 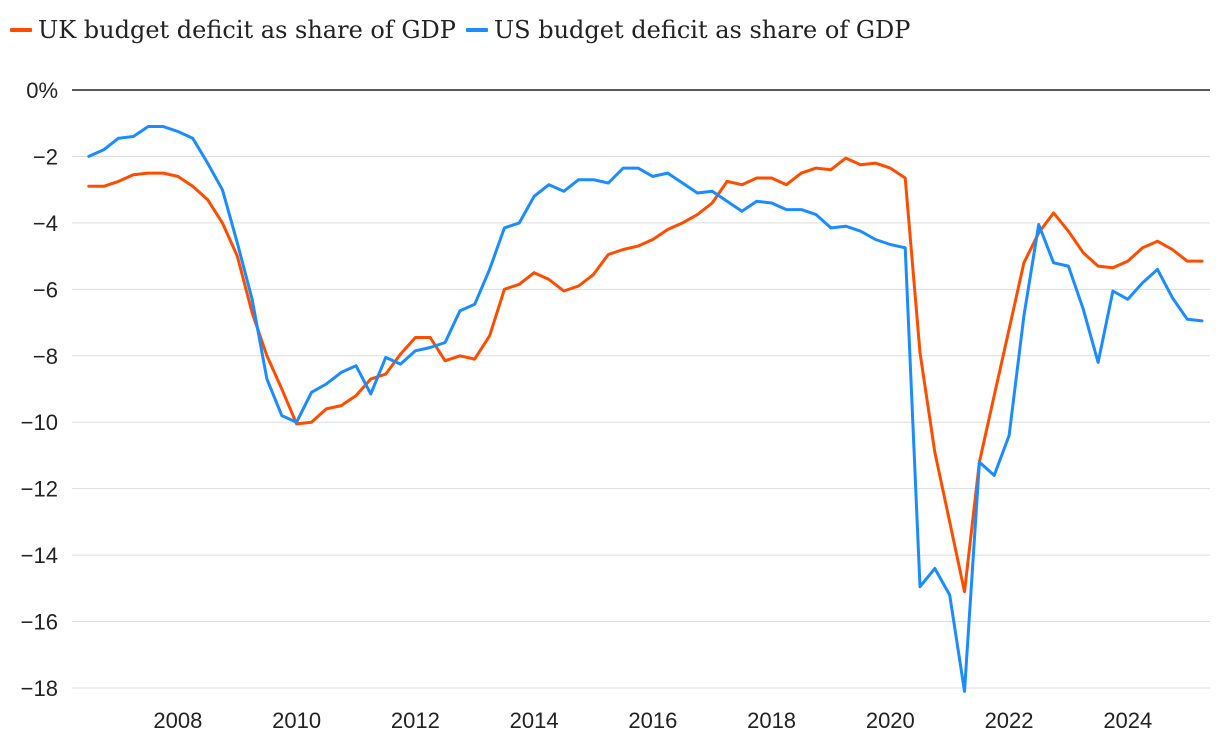 What do you see at coordinates (534, 720) in the screenshot?
I see `x-tick-label: 2014` at bounding box center [534, 720].